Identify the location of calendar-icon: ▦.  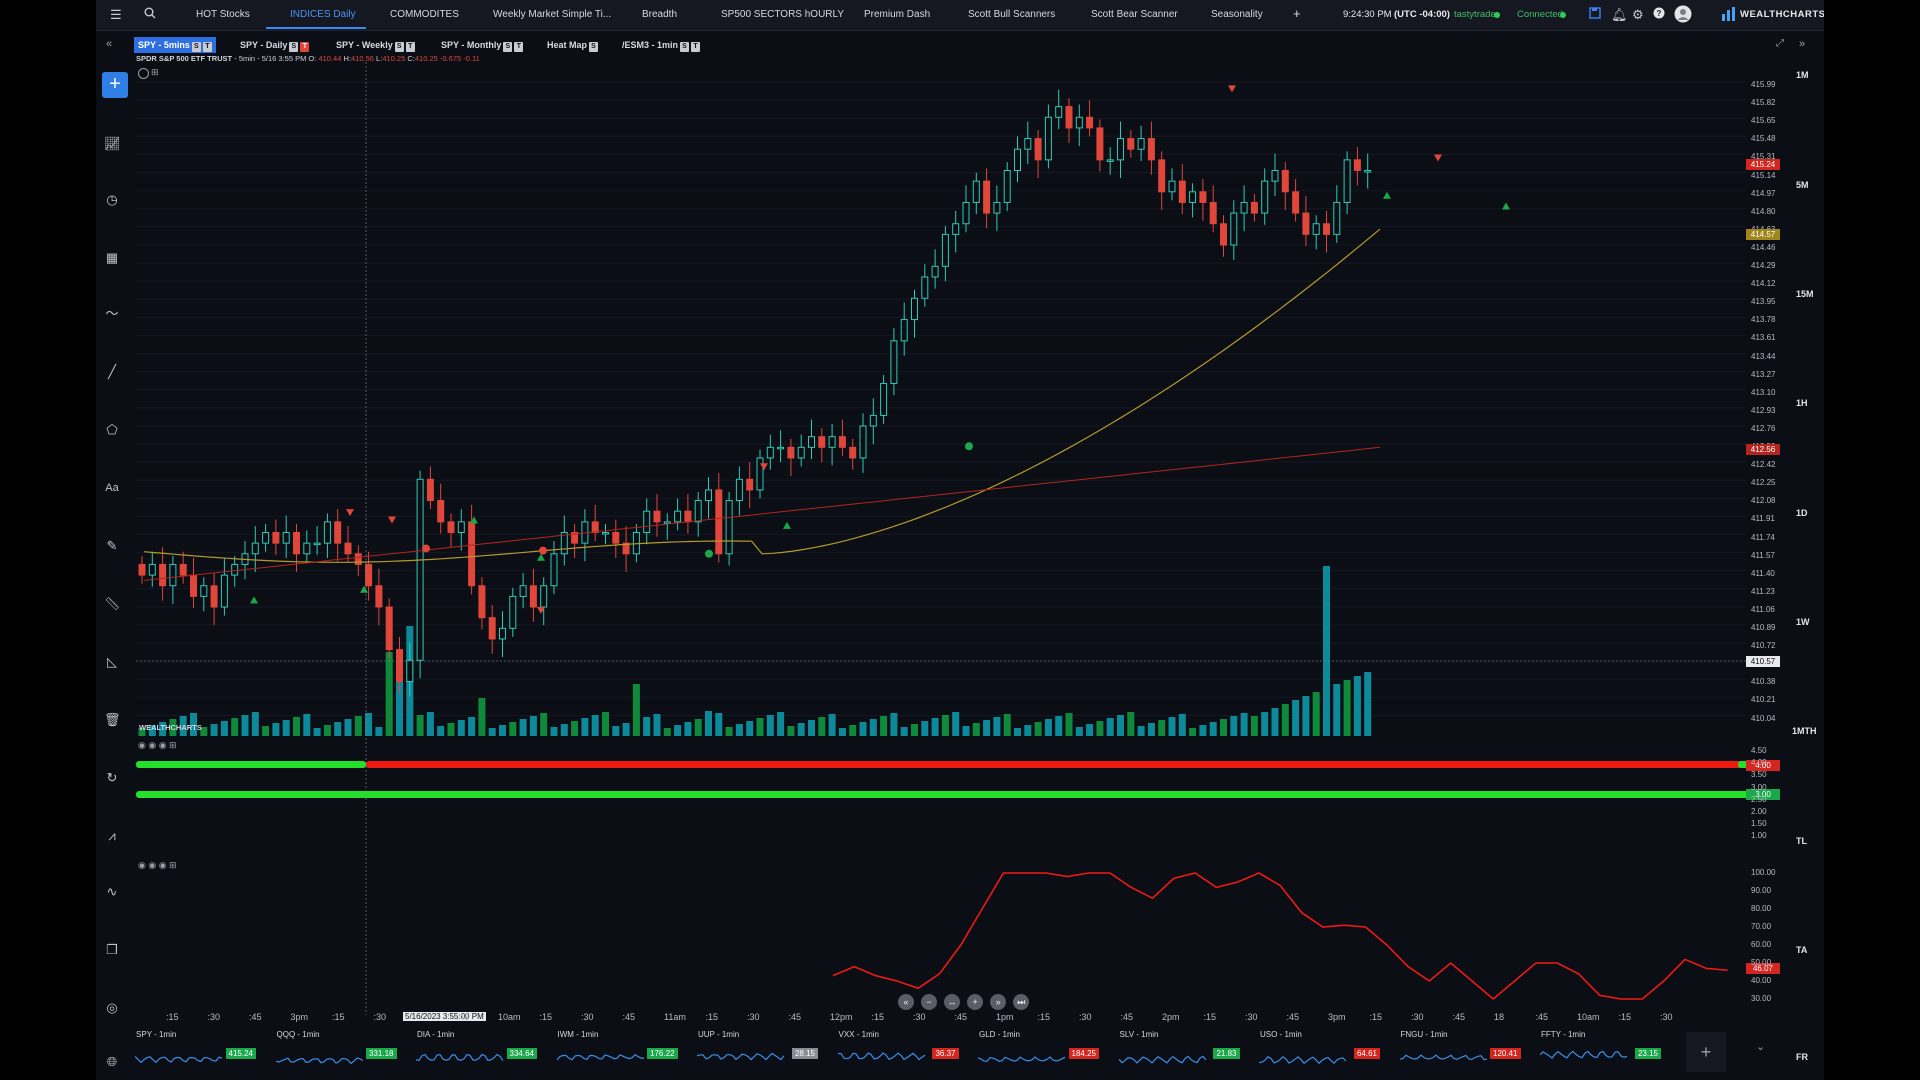
(112, 257).